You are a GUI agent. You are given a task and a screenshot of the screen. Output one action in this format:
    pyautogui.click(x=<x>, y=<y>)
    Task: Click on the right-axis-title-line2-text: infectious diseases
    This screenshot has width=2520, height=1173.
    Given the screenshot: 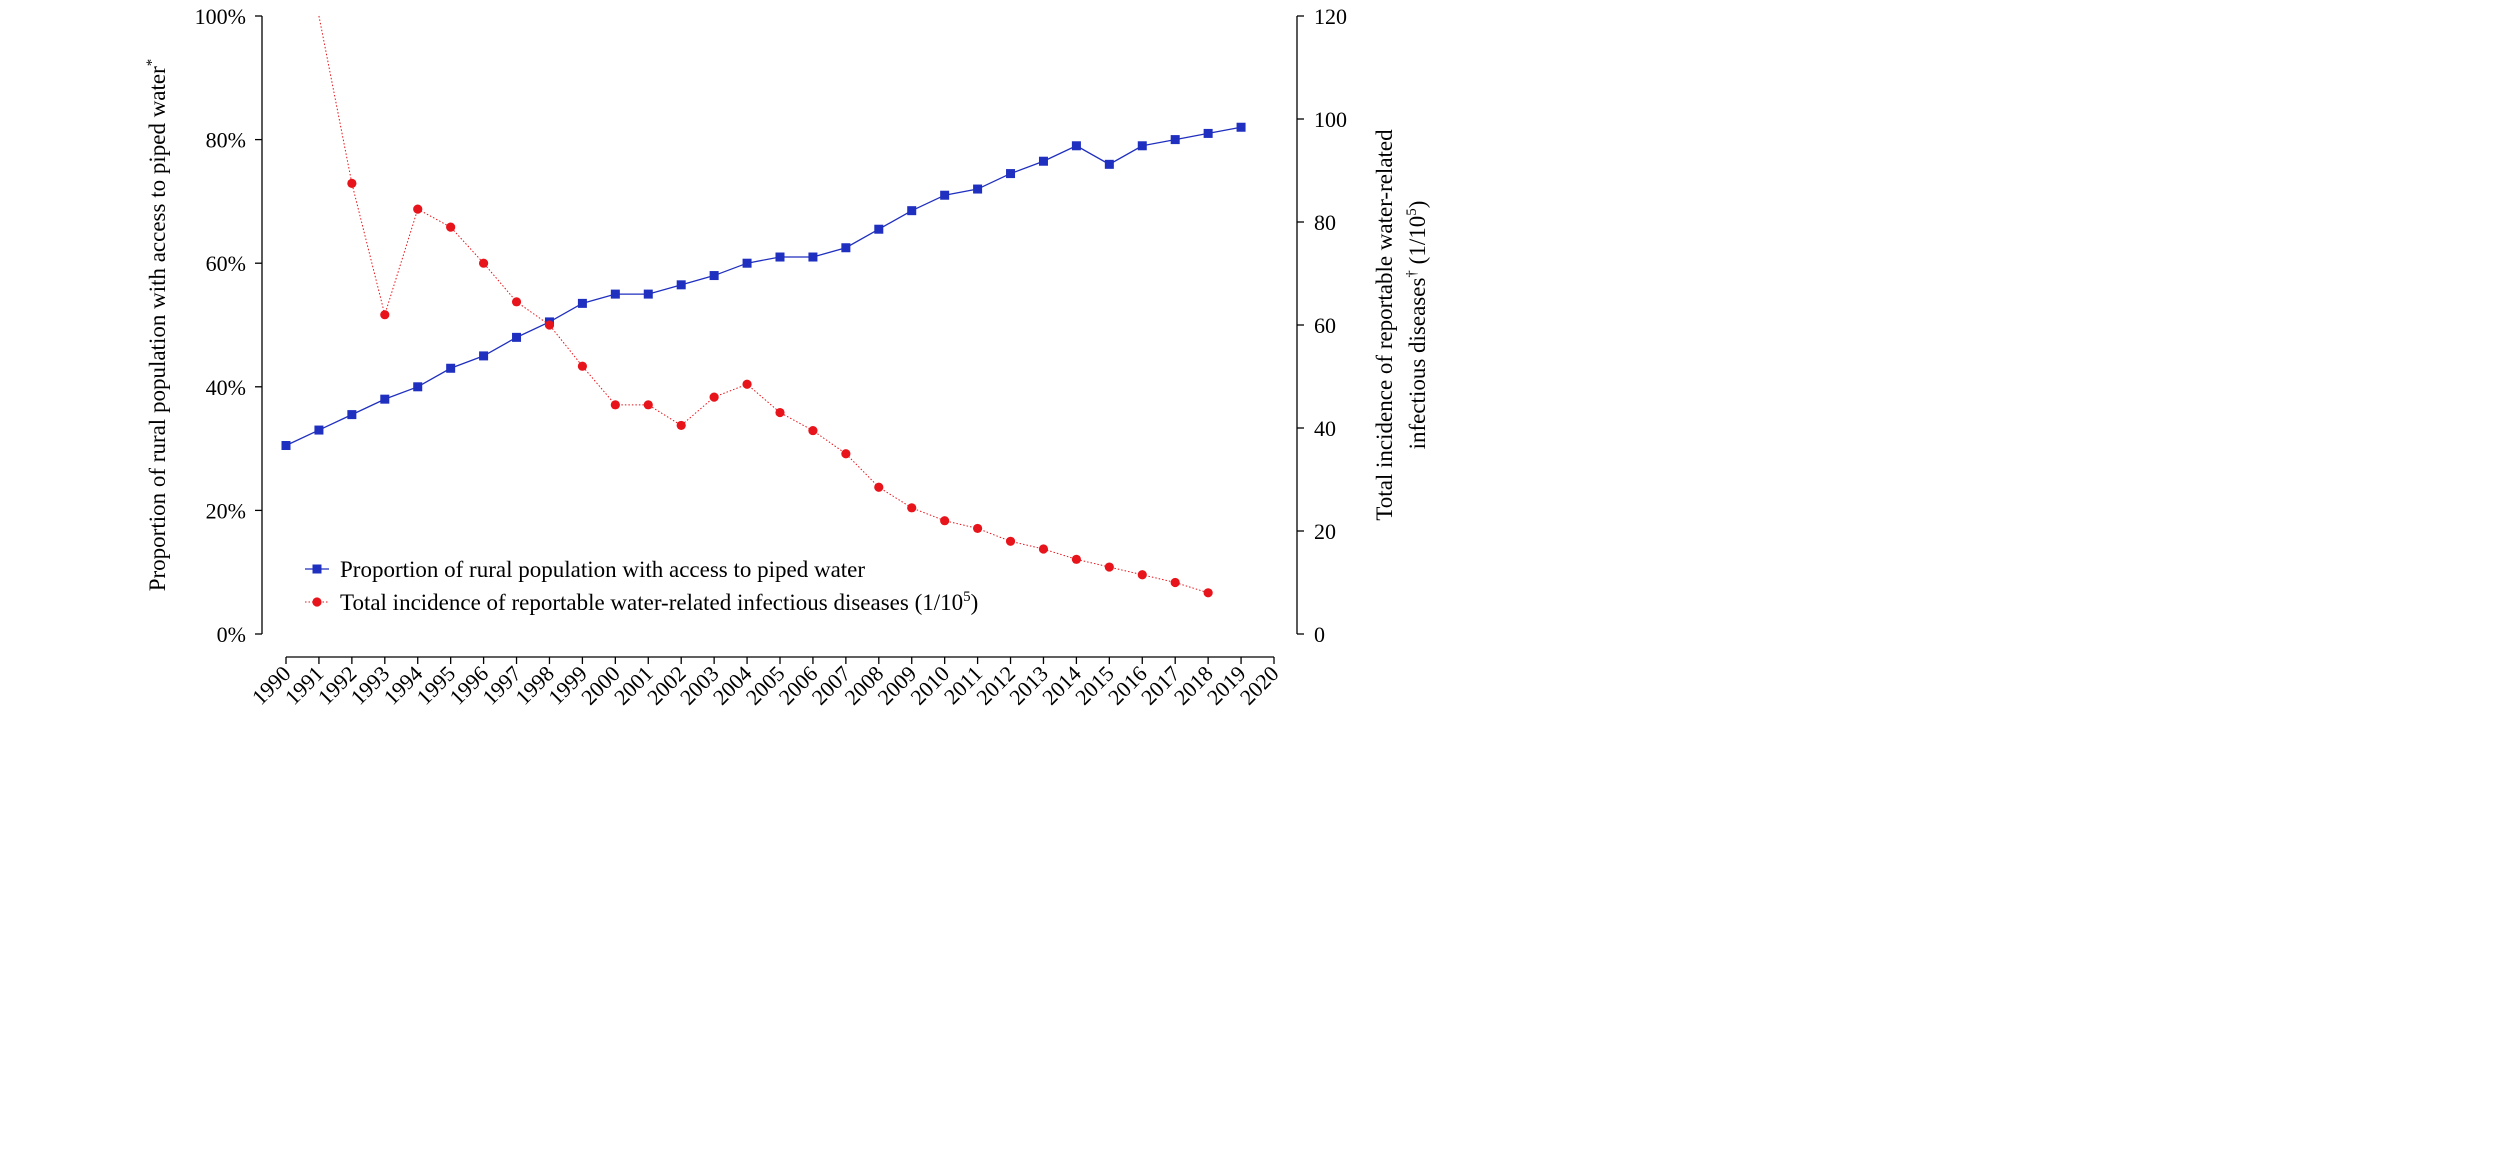 What is the action you would take?
    pyautogui.click(x=1417, y=364)
    